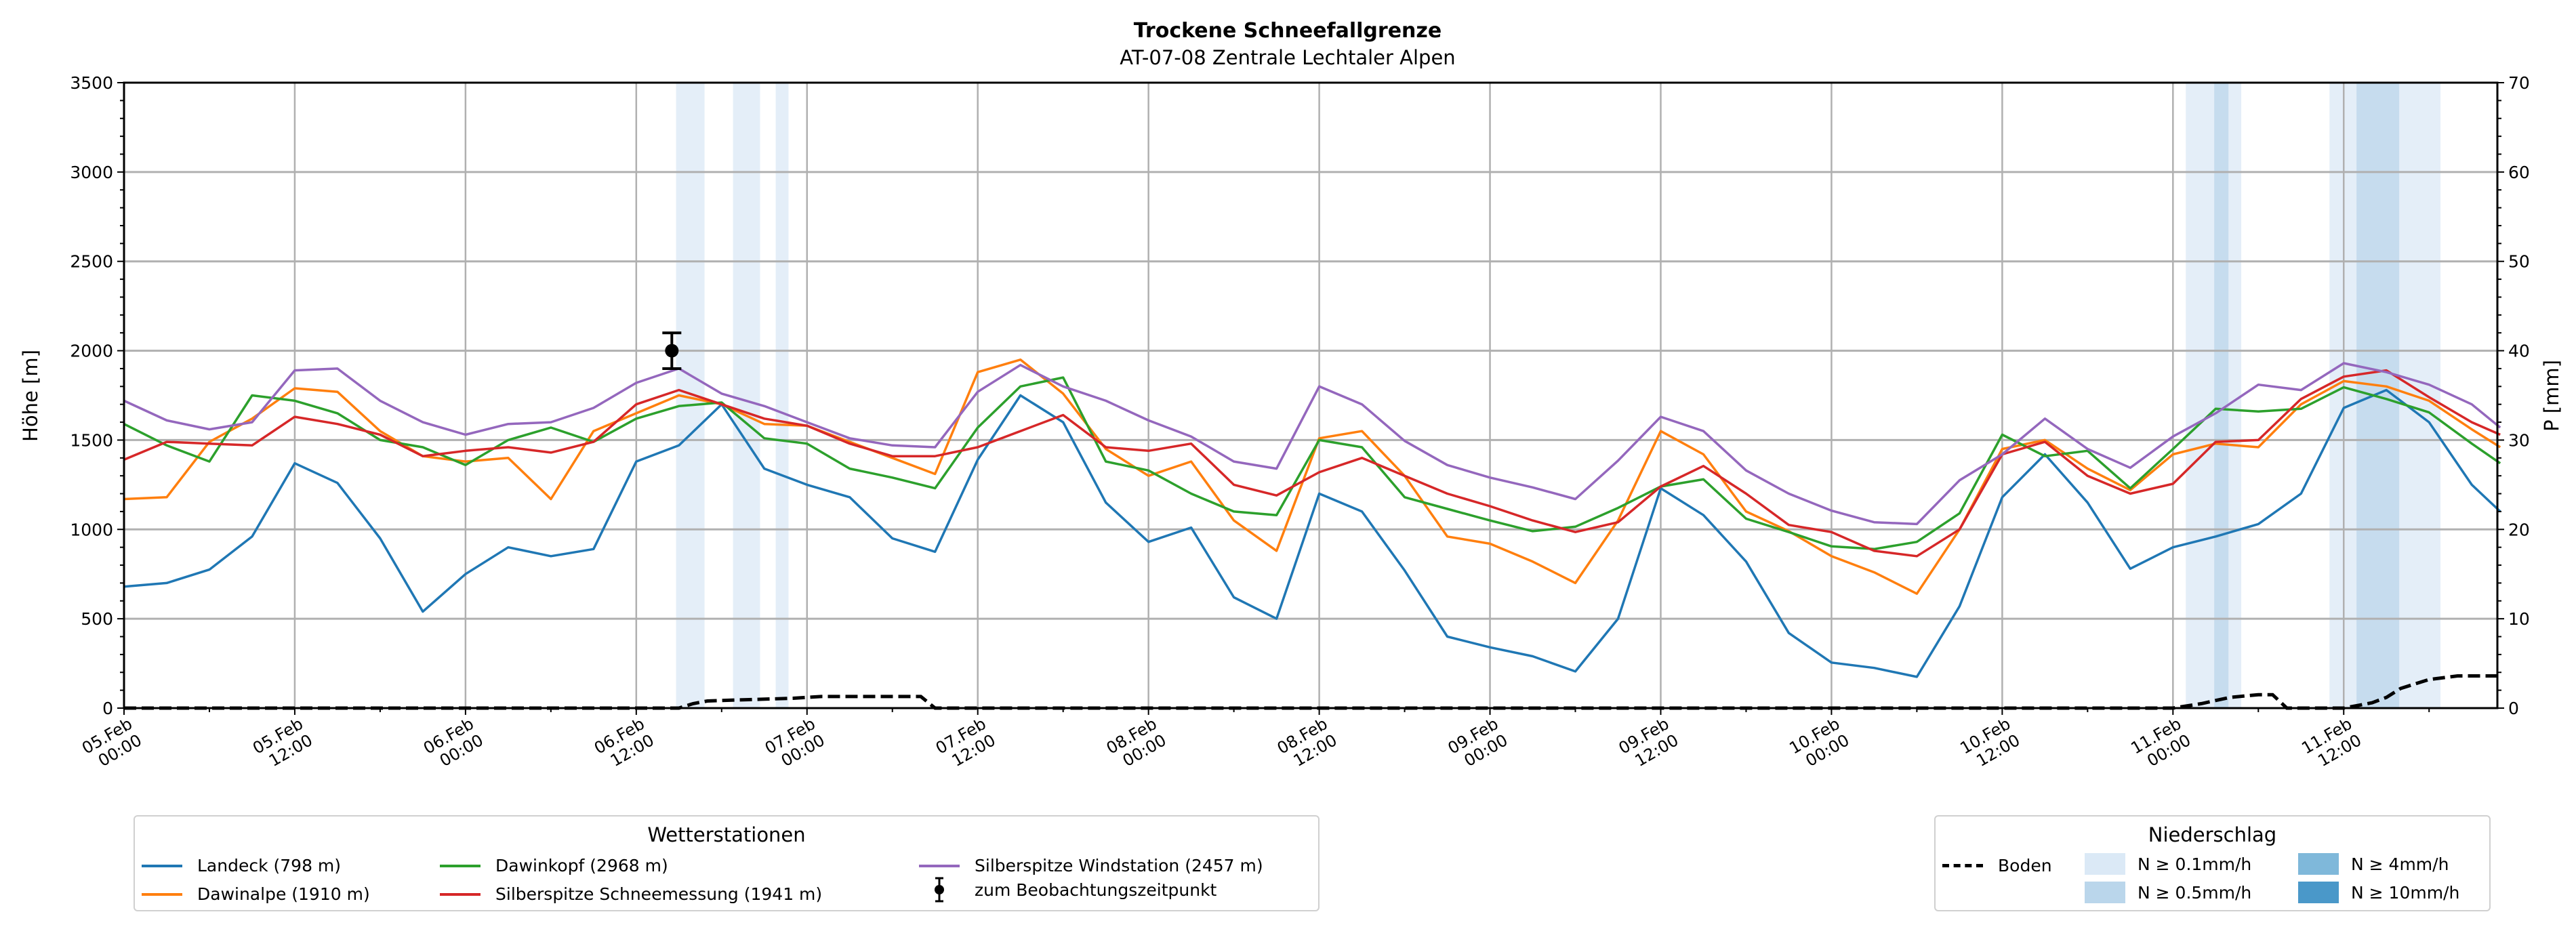  Describe the element at coordinates (2514, 708) in the screenshot. I see `y-right-tick-label: 0` at that location.